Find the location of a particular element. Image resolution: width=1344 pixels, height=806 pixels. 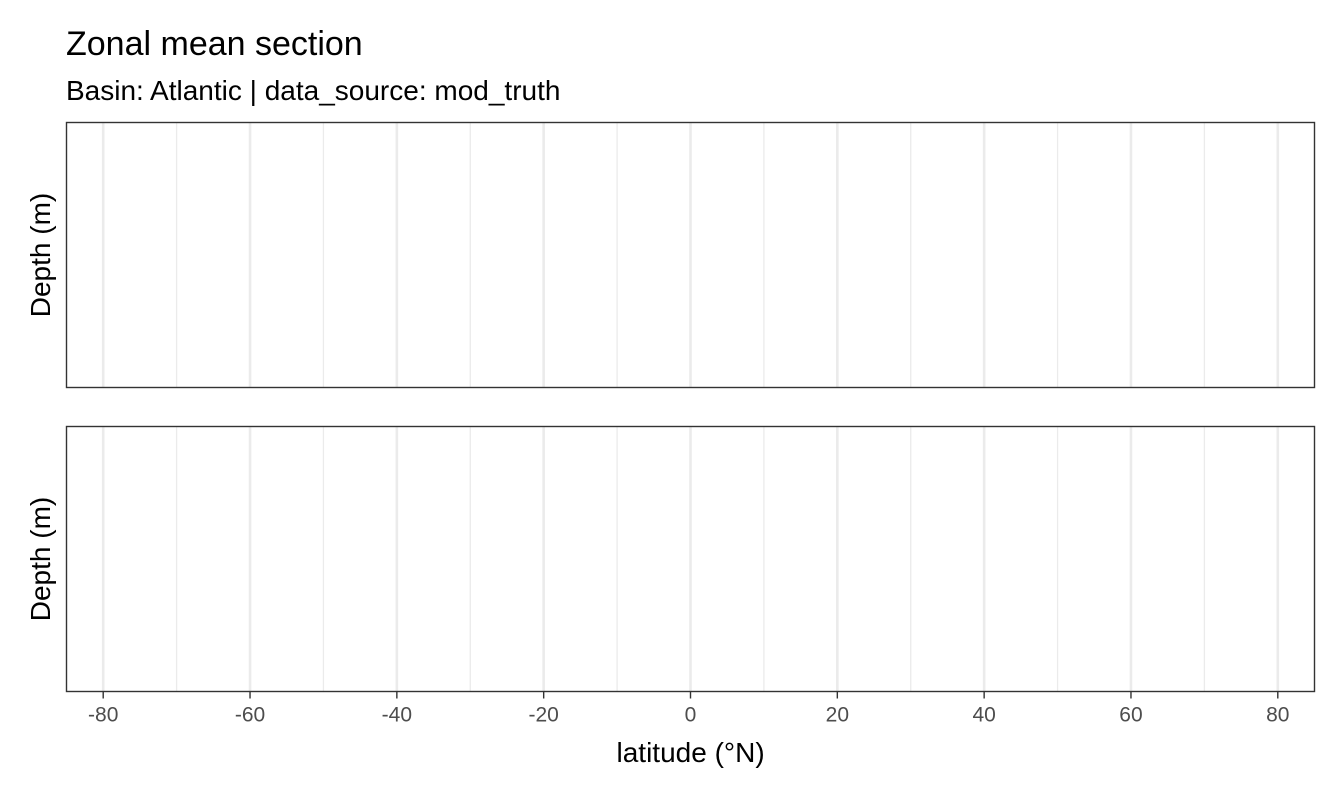

chart-subtitle: Basin: Atlantic | data_source: mod_truth is located at coordinates (313, 90).